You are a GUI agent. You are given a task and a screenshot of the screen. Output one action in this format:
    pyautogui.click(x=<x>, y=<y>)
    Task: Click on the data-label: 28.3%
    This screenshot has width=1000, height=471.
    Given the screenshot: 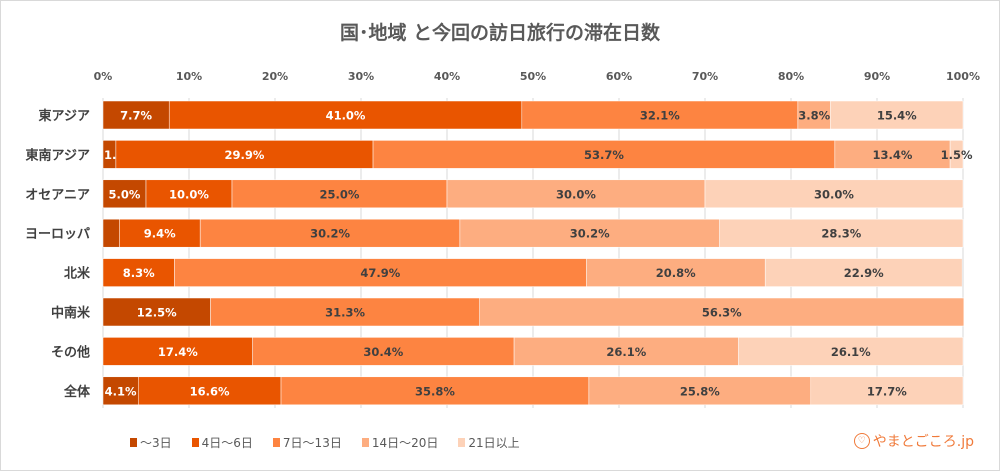 What is the action you would take?
    pyautogui.click(x=841, y=234)
    